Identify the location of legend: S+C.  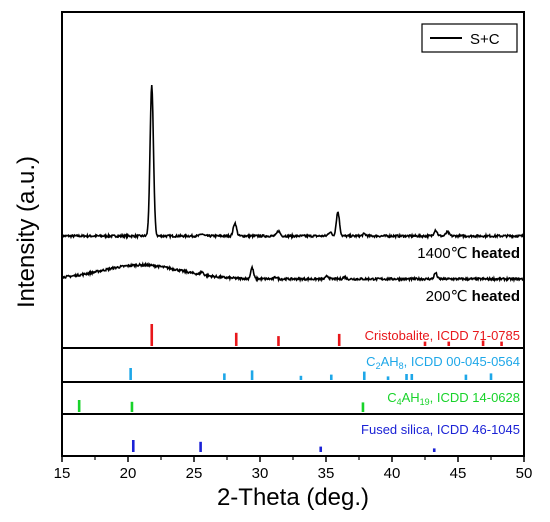
(469, 38).